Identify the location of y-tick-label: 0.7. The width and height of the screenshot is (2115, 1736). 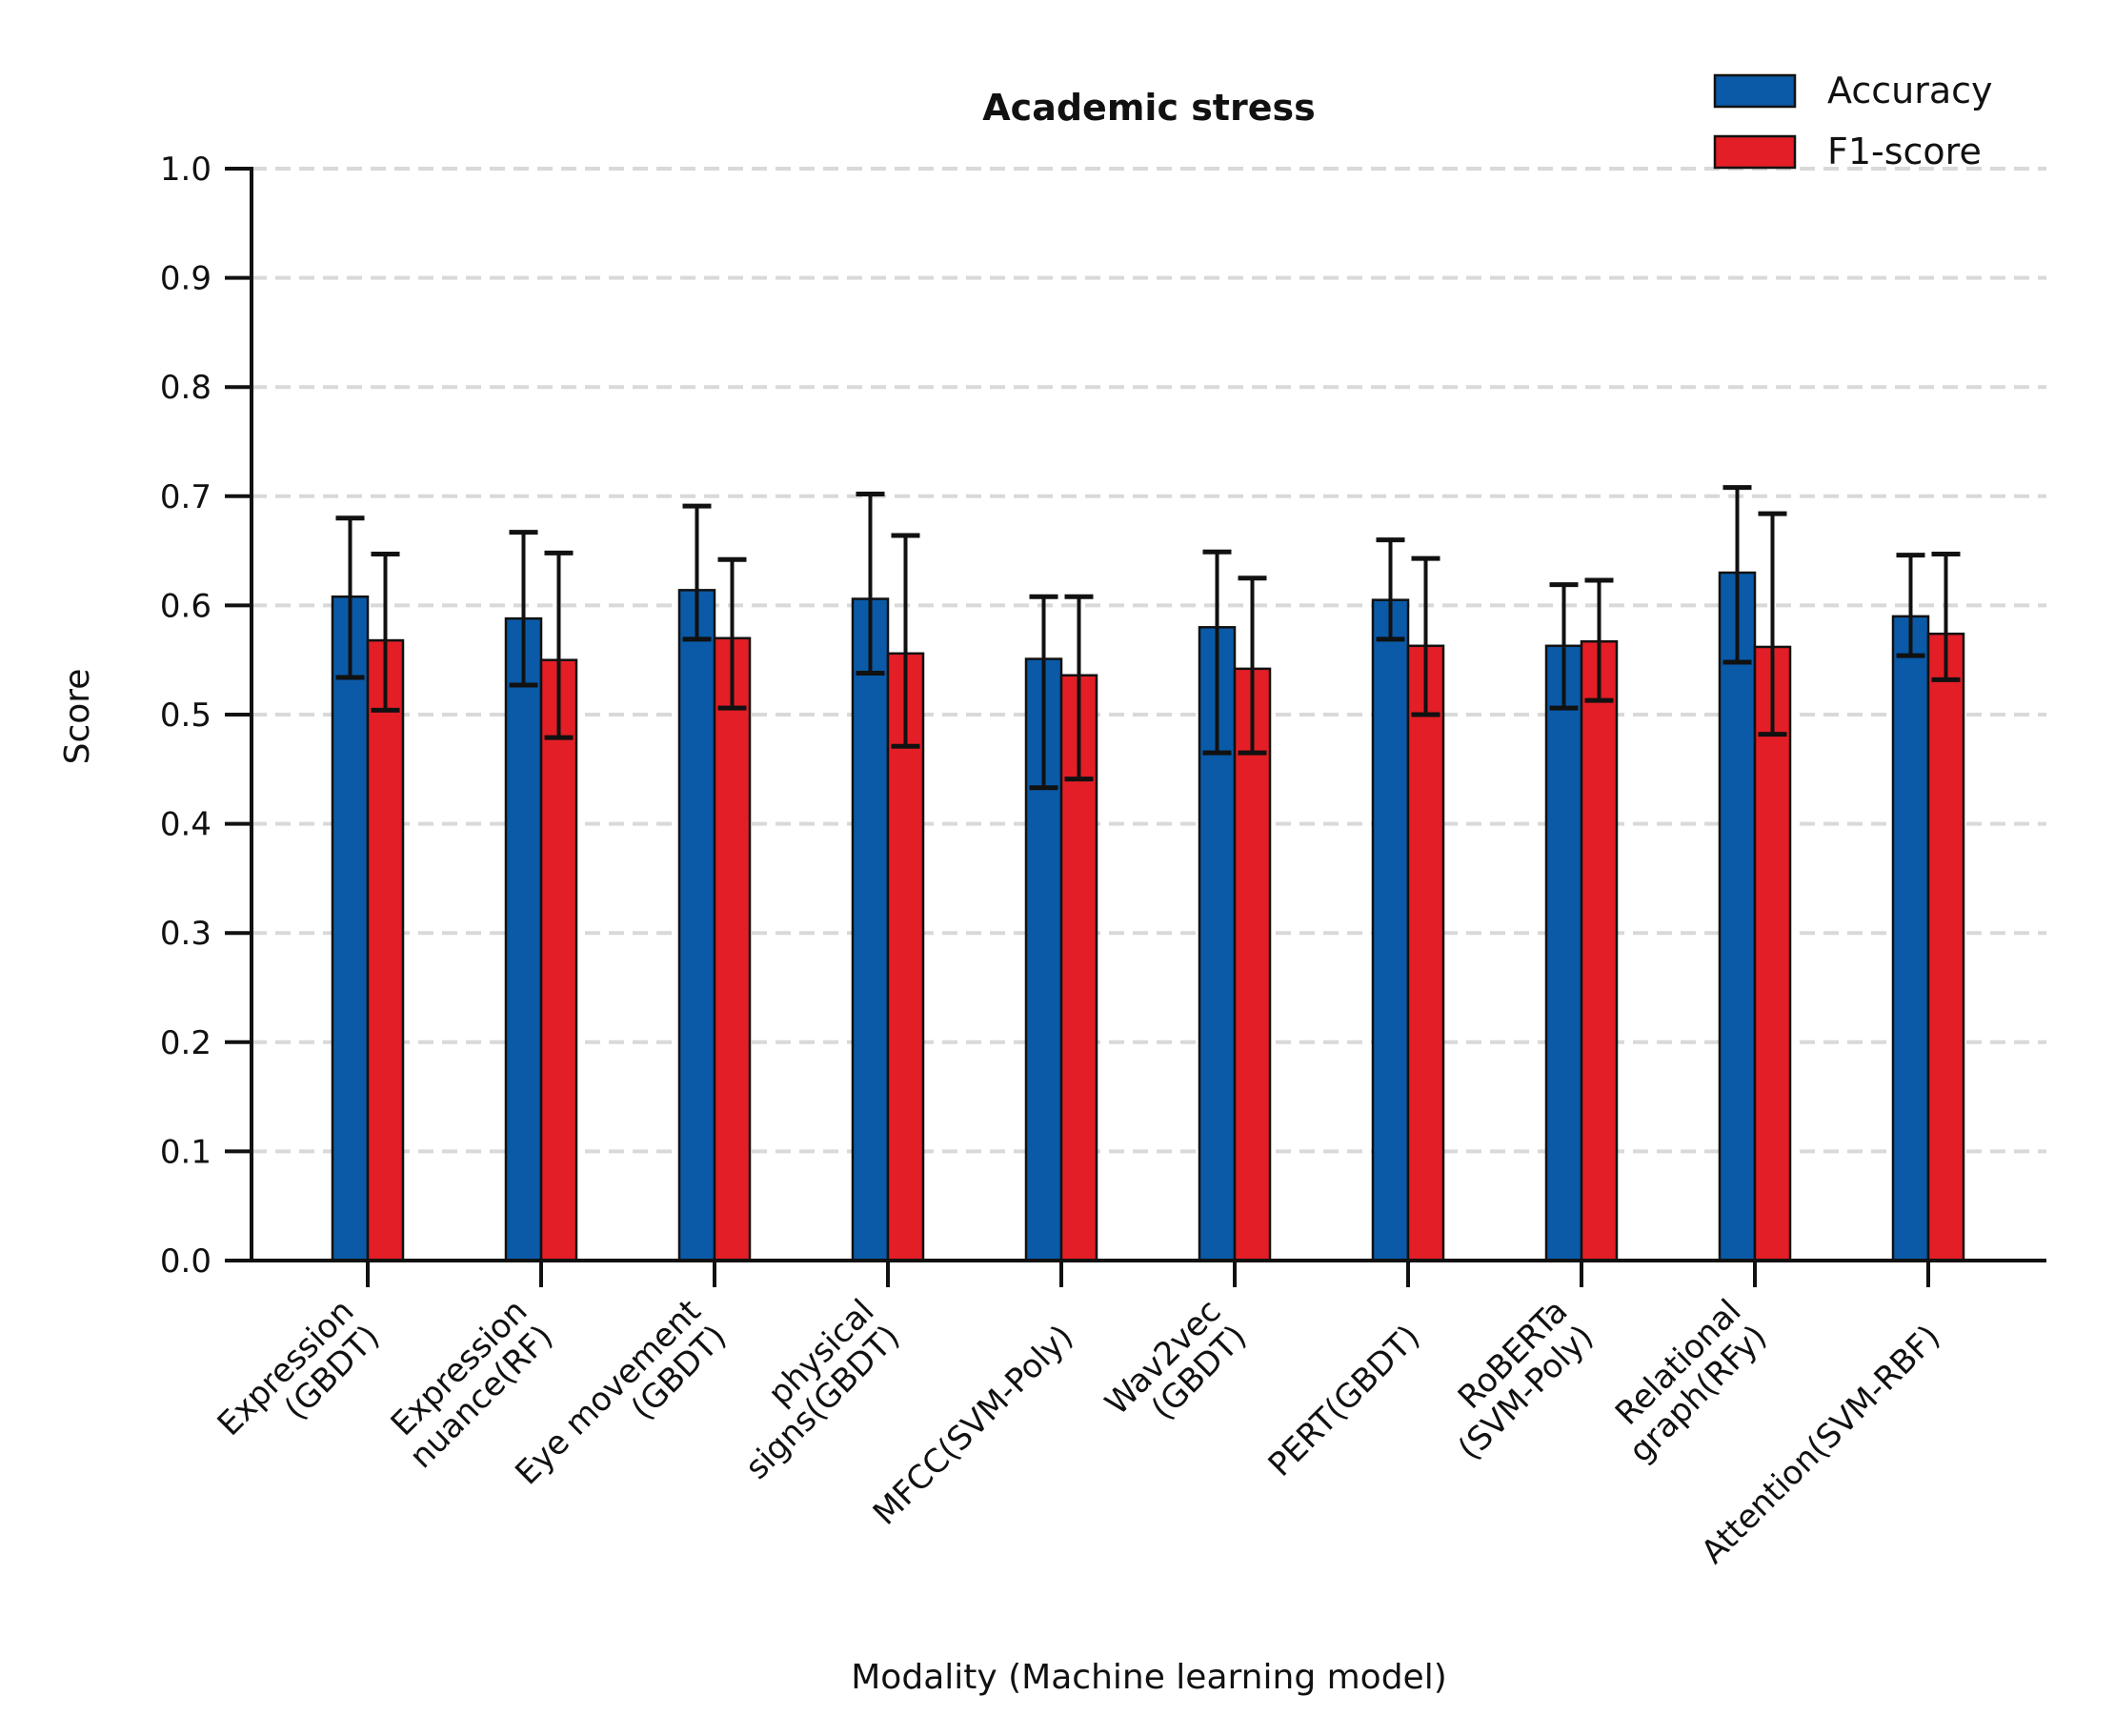
(186, 497).